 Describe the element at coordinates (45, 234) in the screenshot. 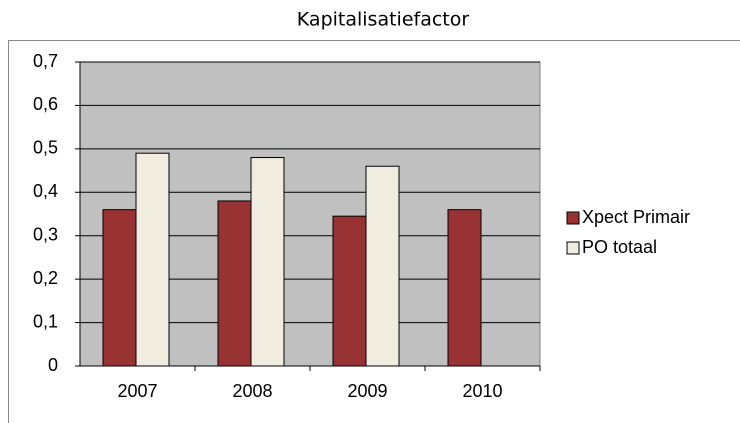

I see `y-tick-label: 0,3` at that location.